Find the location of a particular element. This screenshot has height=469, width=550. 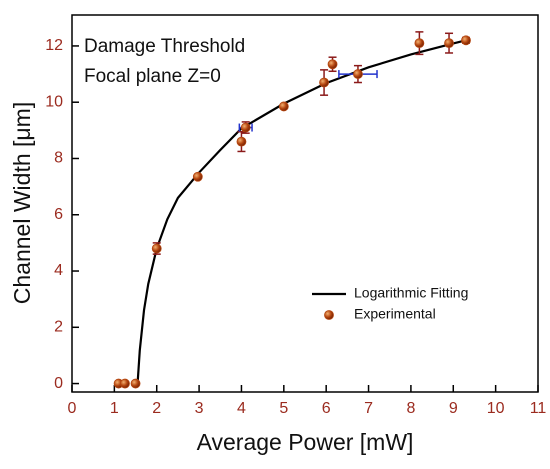

x-tick-label: 0 is located at coordinates (72, 408).